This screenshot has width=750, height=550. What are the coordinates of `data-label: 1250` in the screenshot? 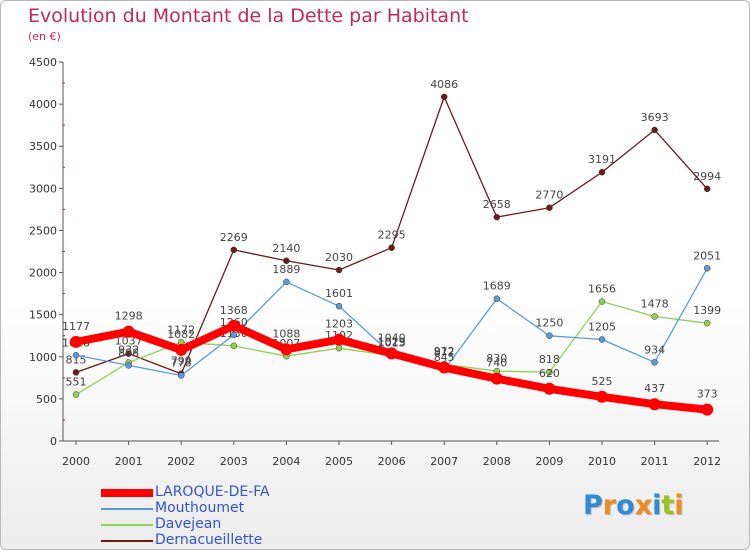 It's located at (549, 323).